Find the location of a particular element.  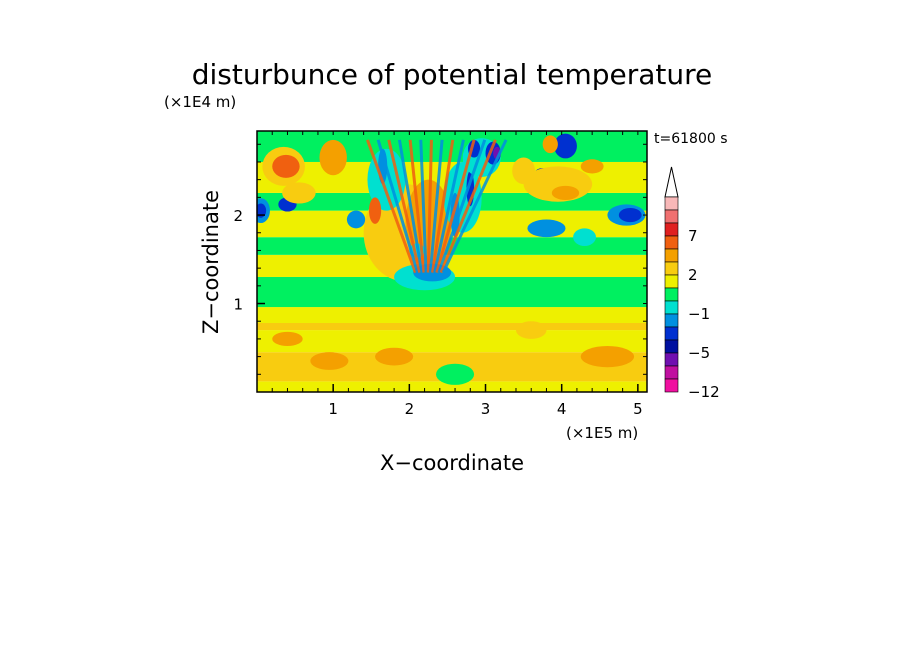

colorbar-tick-label: −1 is located at coordinates (699, 314).